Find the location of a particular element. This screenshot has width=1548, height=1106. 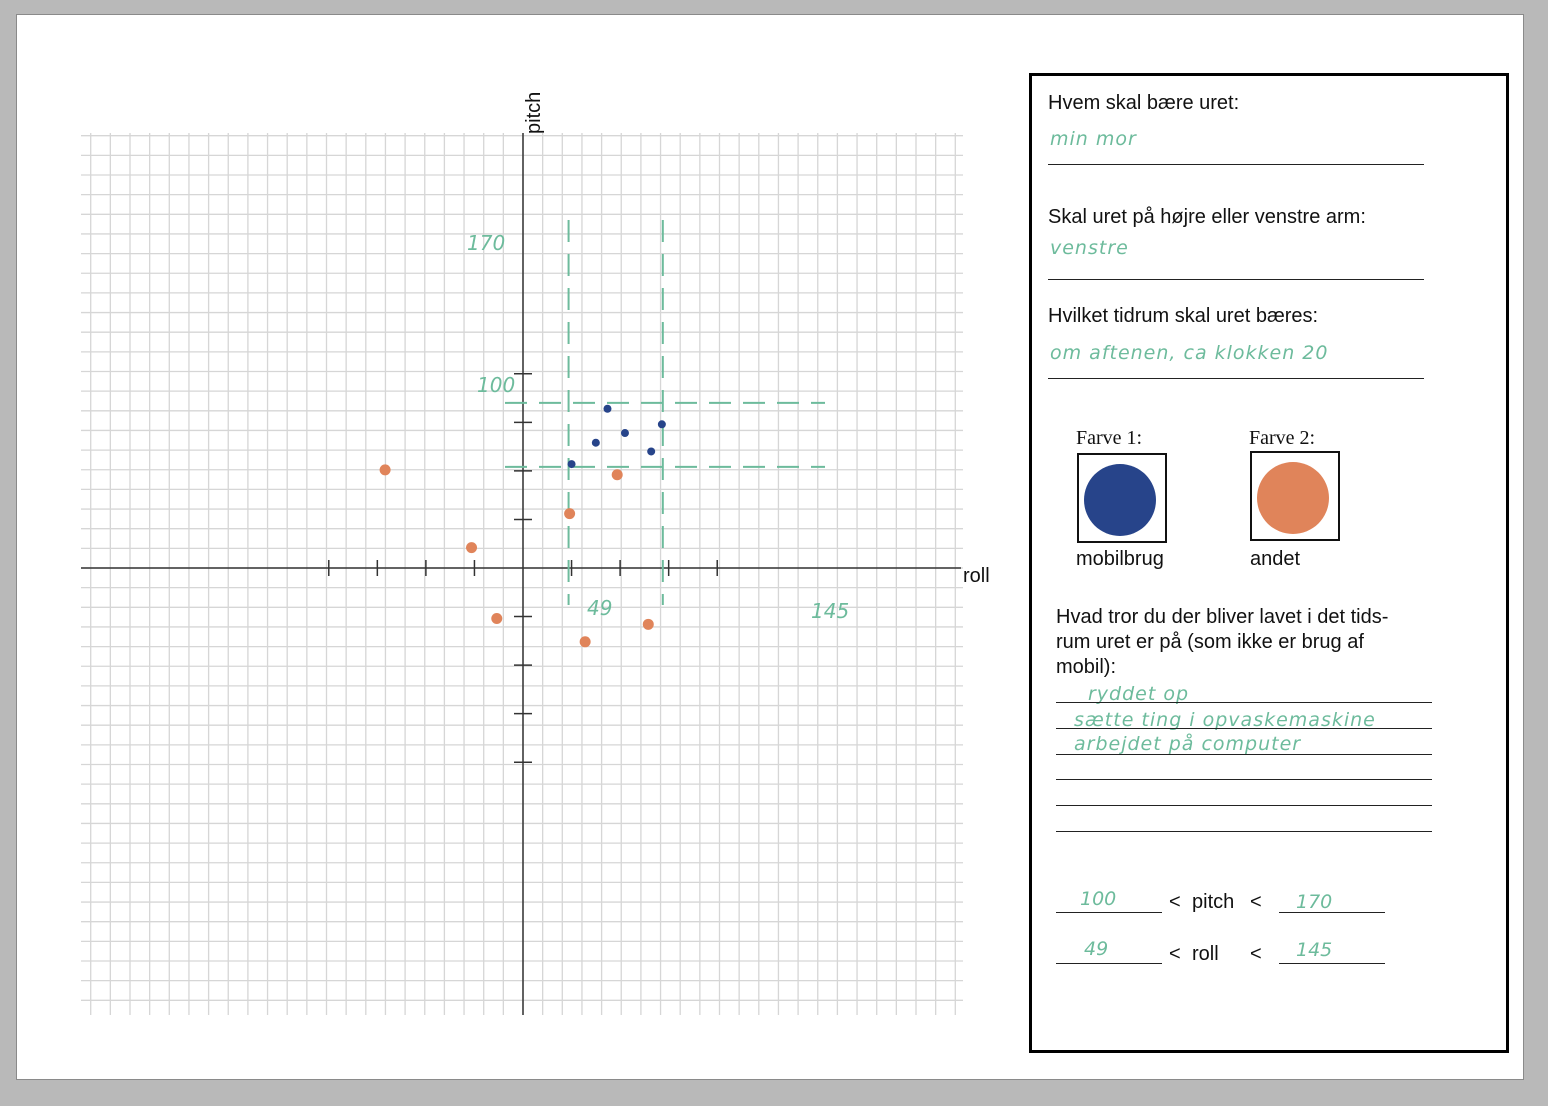

pitch-lower-value: 100 is located at coordinates (1098, 899).